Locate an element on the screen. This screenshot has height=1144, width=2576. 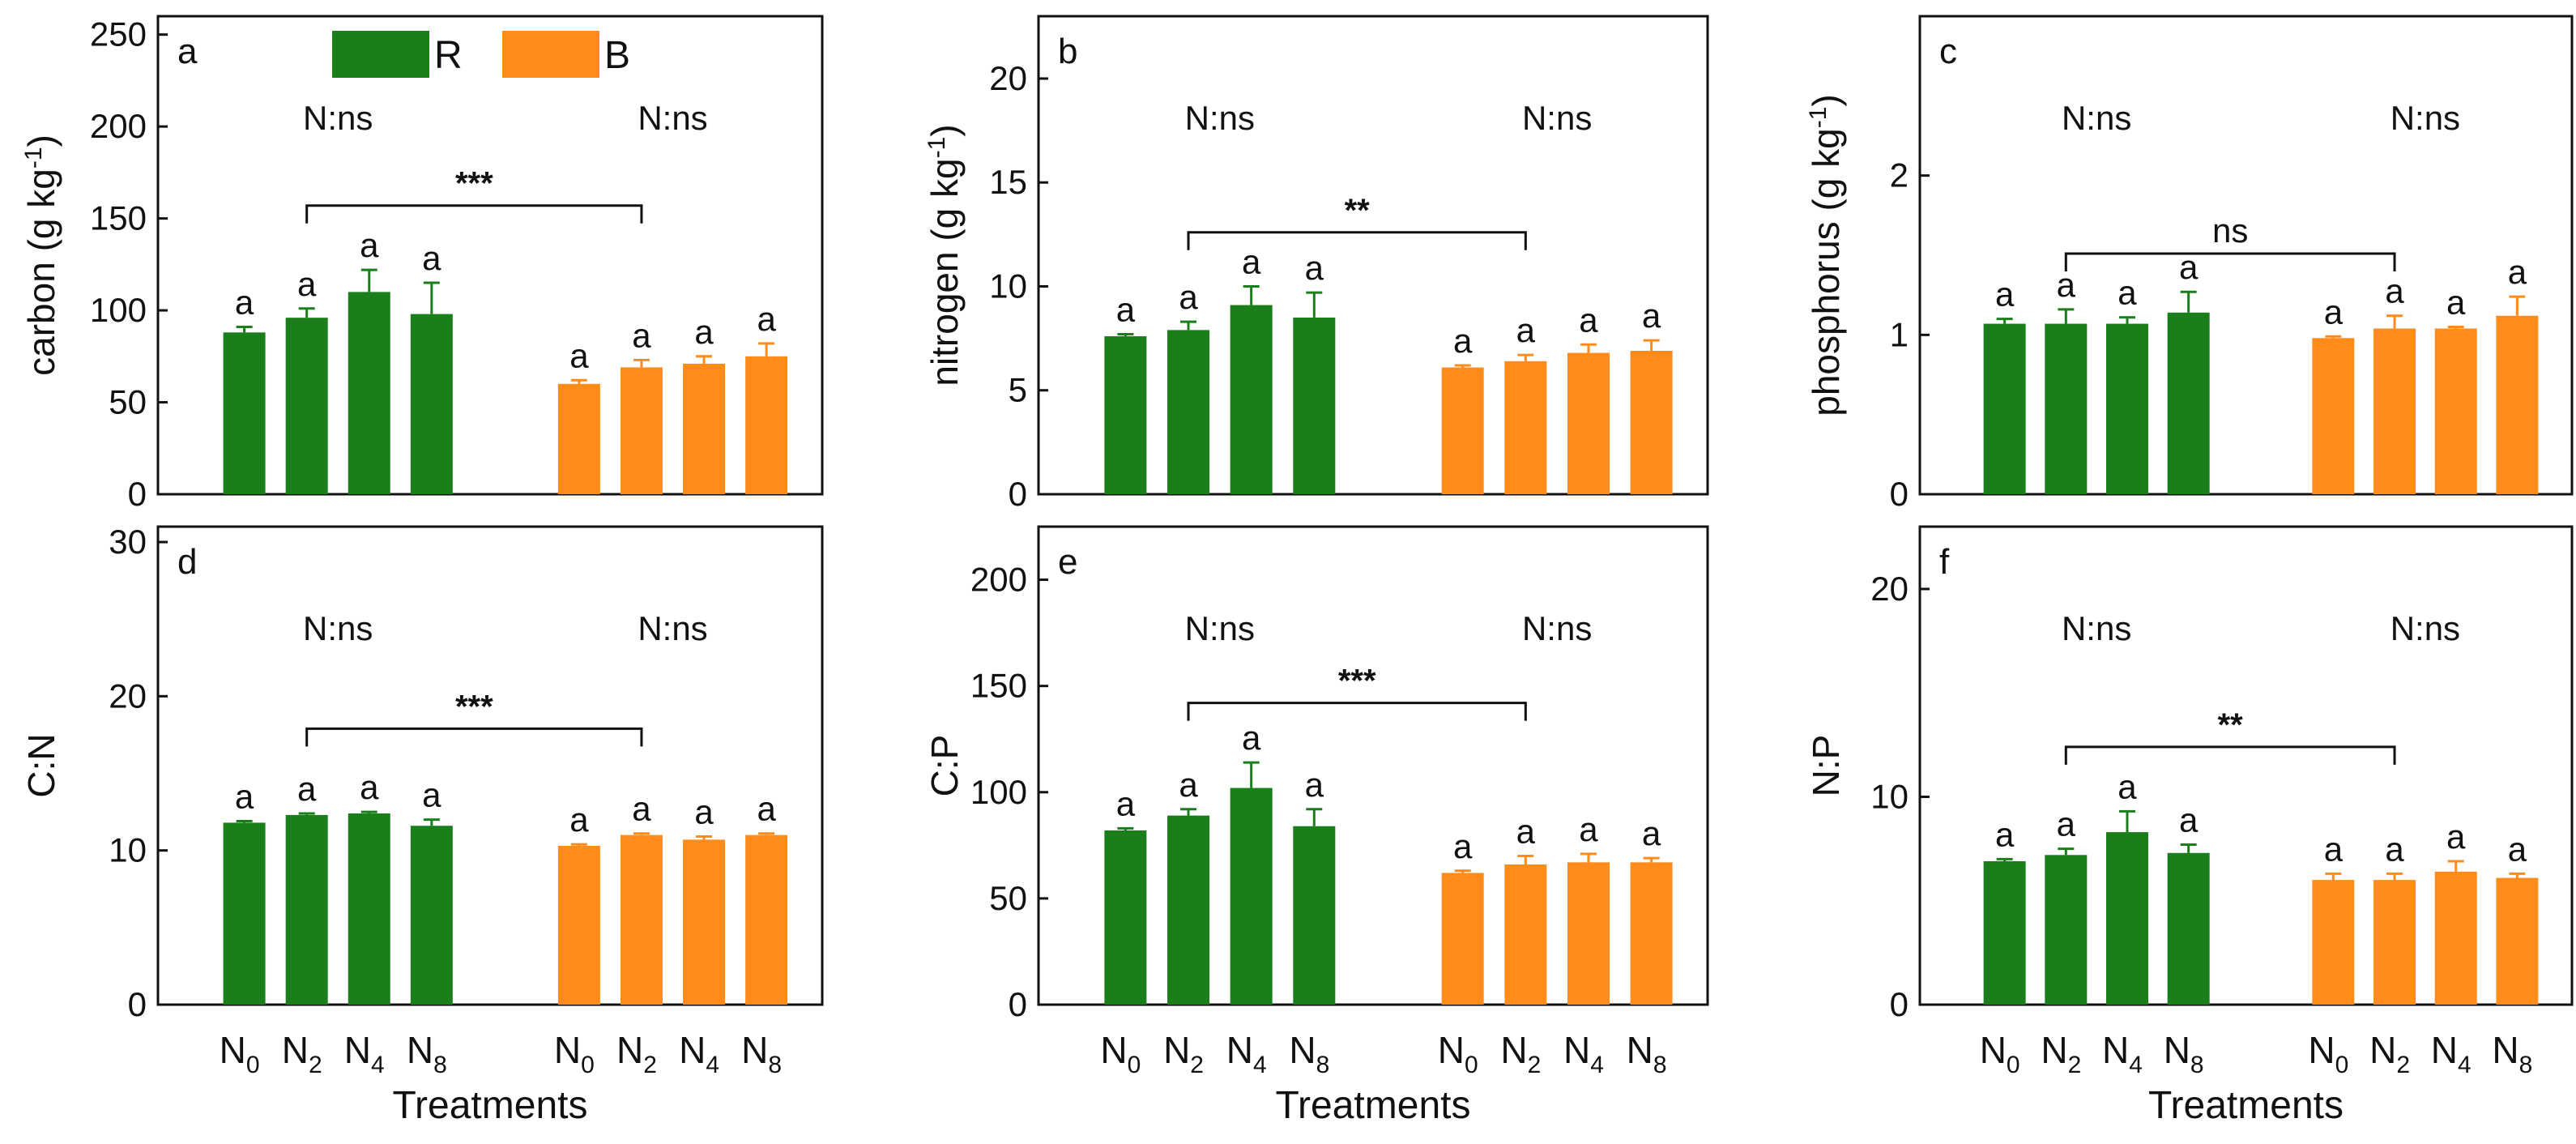
panel-letter: d is located at coordinates (187, 562).